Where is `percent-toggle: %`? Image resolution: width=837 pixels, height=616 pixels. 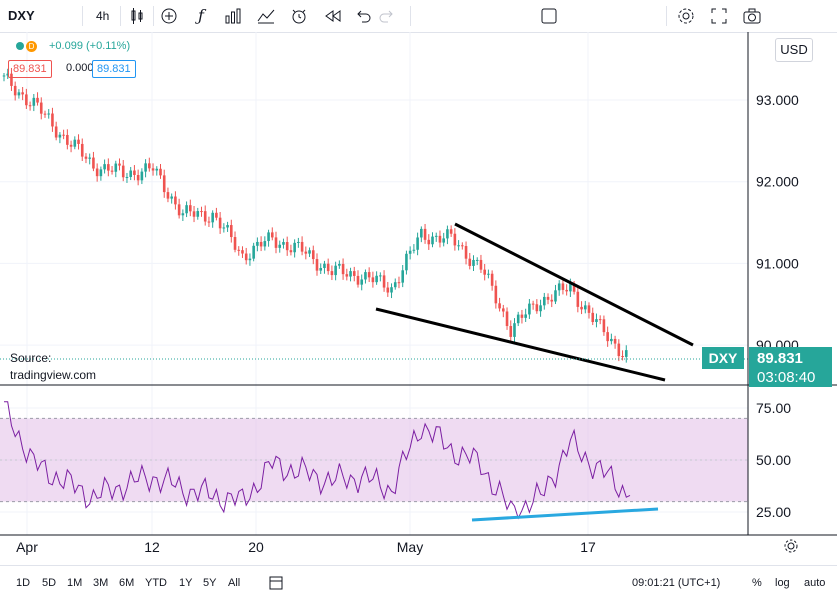
percent-toggle: % is located at coordinates (757, 583).